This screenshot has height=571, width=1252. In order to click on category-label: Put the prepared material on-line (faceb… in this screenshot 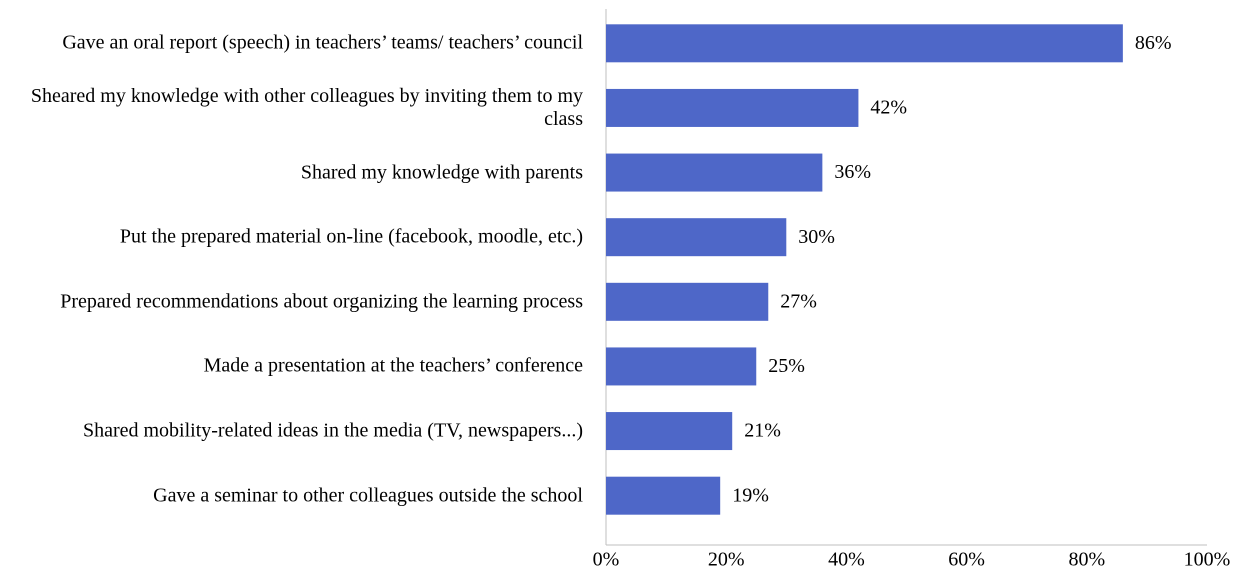, I will do `click(351, 236)`.